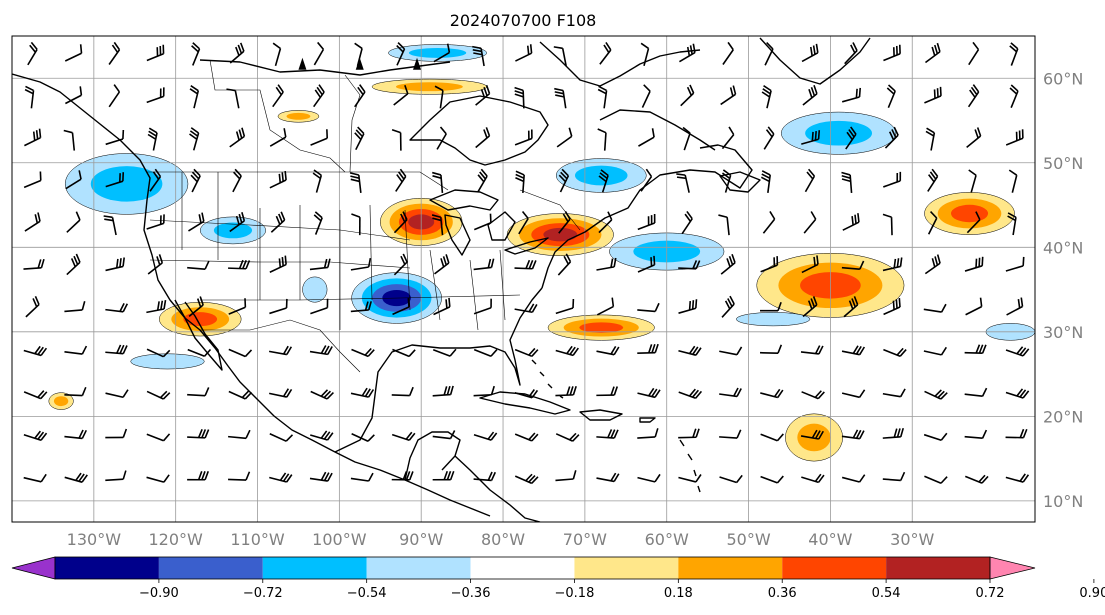  I want to click on lon-label: 120°W, so click(176, 539).